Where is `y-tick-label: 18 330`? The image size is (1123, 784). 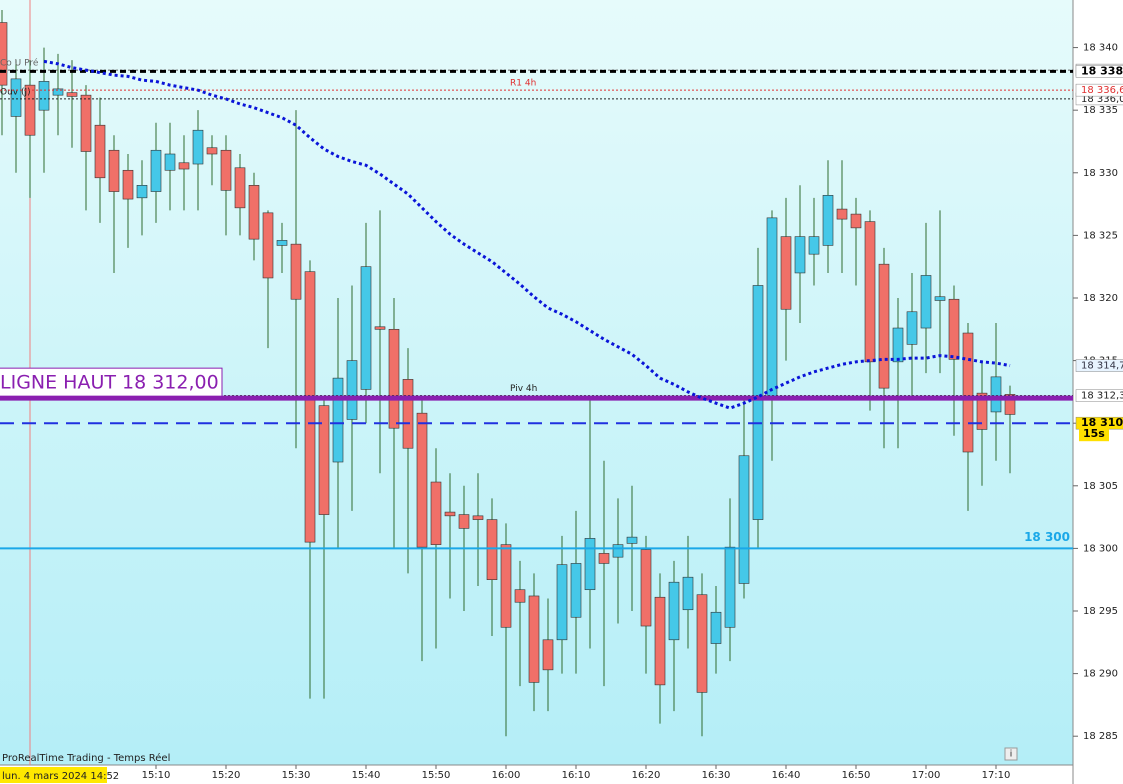
y-tick-label: 18 330 is located at coordinates (1100, 173).